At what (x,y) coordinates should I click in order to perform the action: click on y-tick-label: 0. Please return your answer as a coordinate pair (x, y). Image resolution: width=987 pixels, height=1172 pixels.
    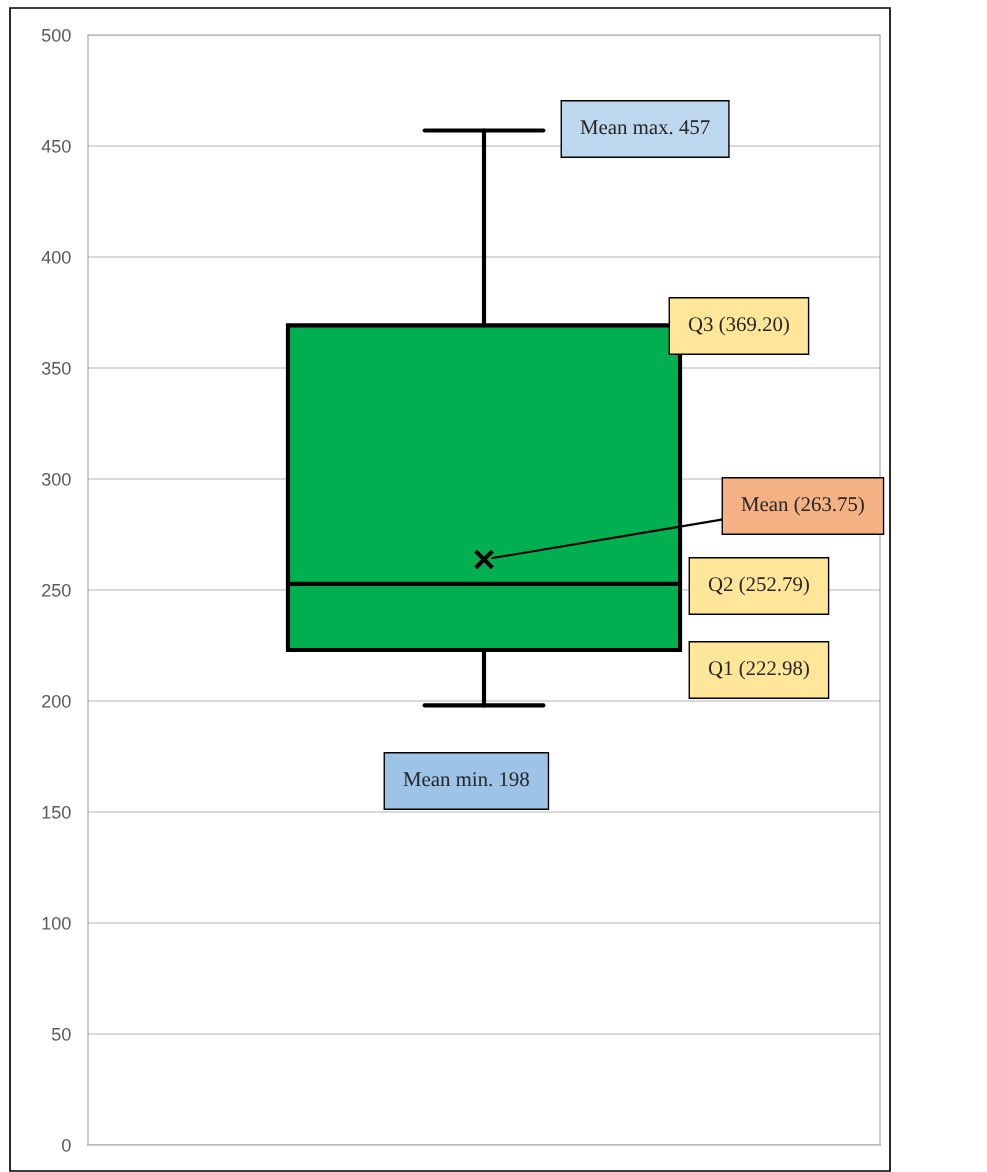
    Looking at the image, I should click on (66, 1145).